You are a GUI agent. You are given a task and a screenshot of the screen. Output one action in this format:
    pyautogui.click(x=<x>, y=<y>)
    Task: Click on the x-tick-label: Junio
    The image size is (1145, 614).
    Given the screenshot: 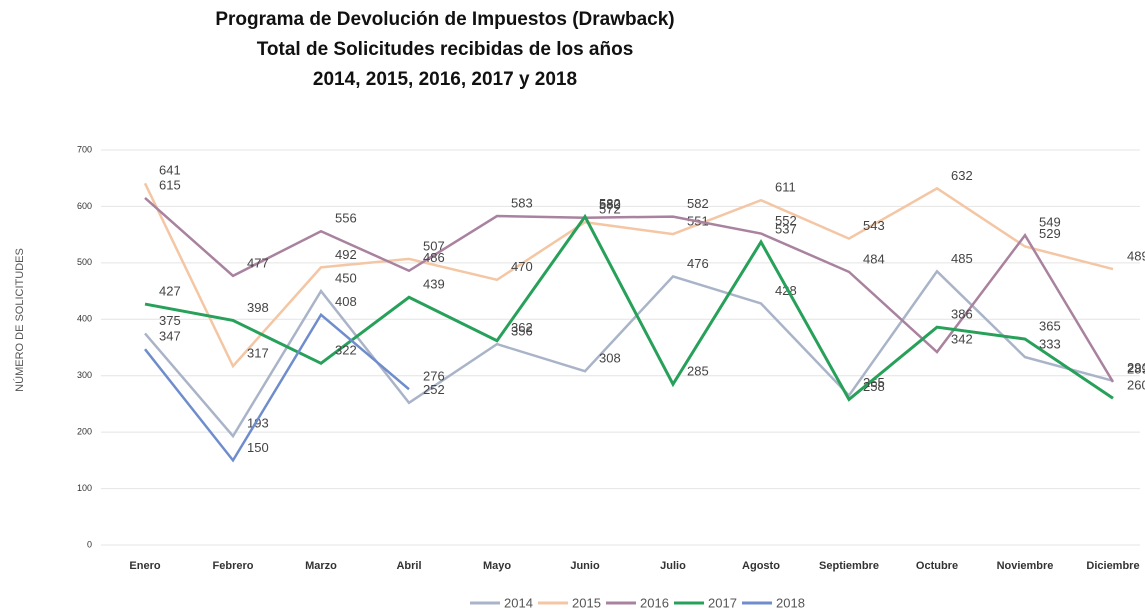 What is the action you would take?
    pyautogui.click(x=585, y=566)
    